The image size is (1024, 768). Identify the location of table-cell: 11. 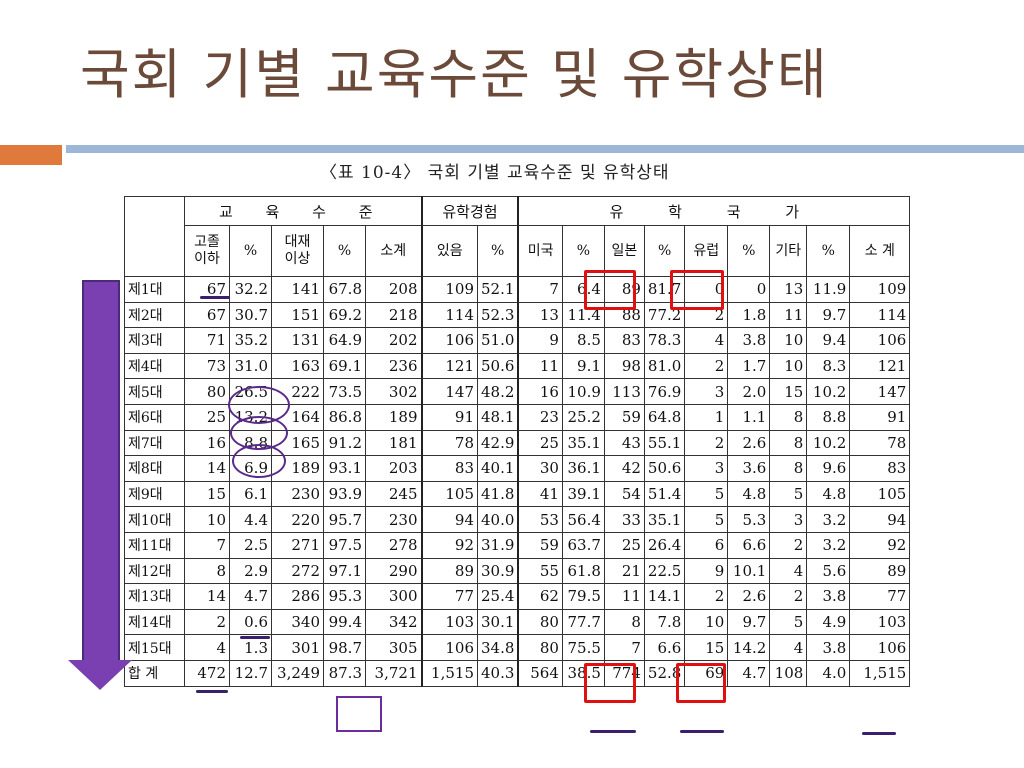
(540, 366).